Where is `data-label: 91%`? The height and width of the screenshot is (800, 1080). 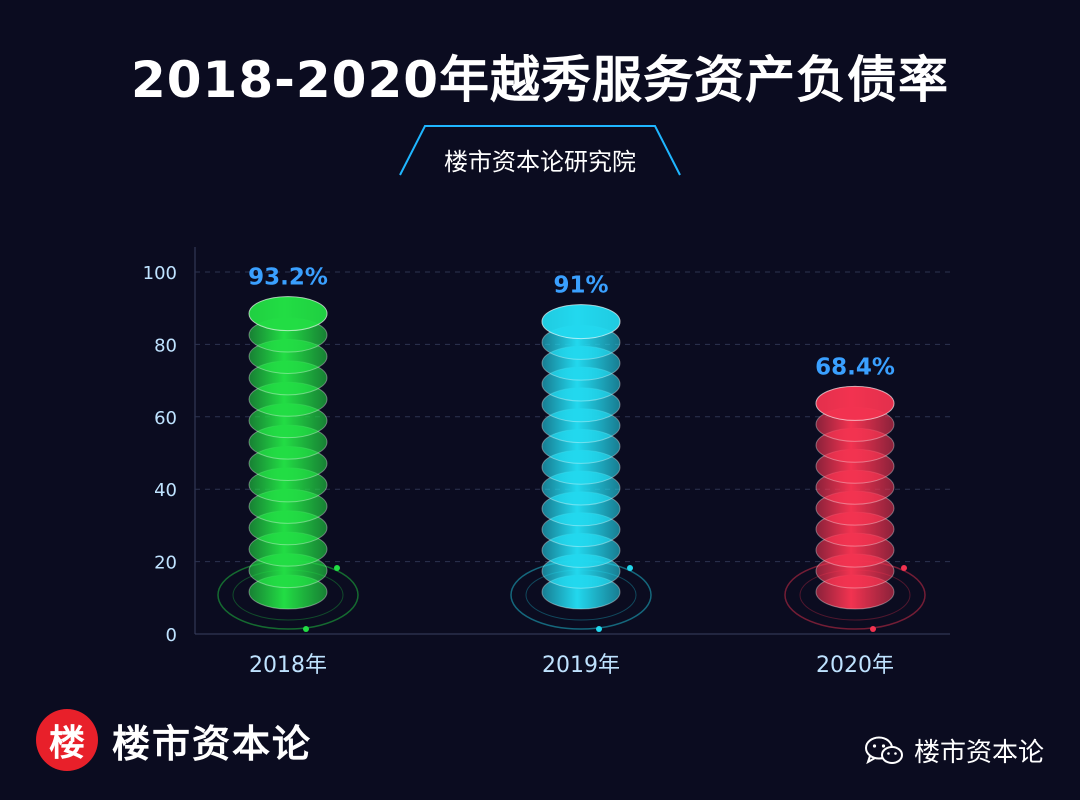 data-label: 91% is located at coordinates (580, 286).